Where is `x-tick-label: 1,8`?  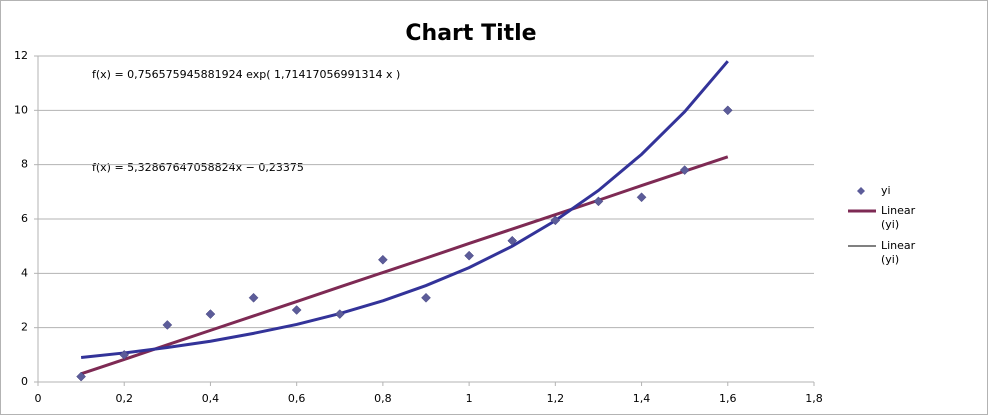 x-tick-label: 1,8 is located at coordinates (814, 398).